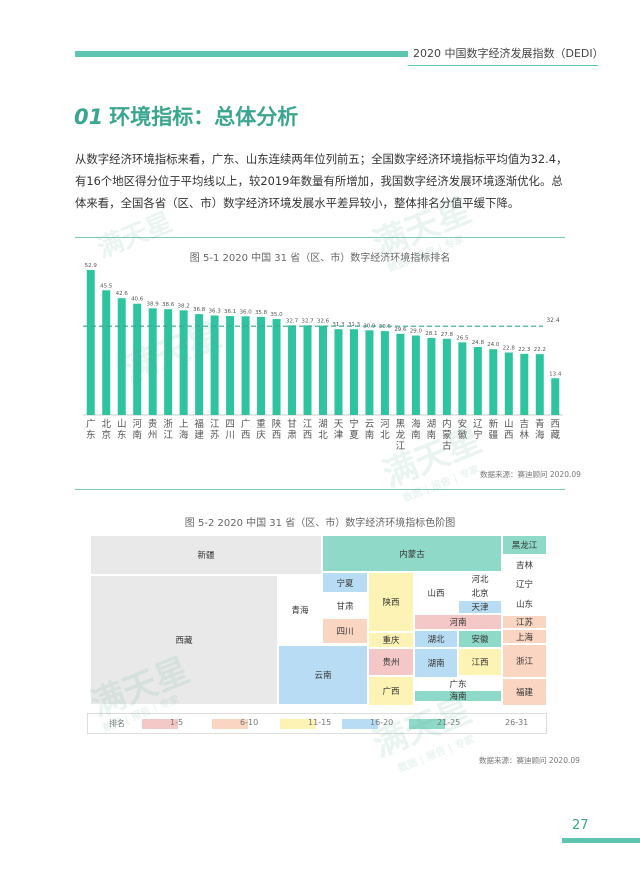 This screenshot has width=640, height=869. I want to click on category-label-char: 江, so click(215, 424).